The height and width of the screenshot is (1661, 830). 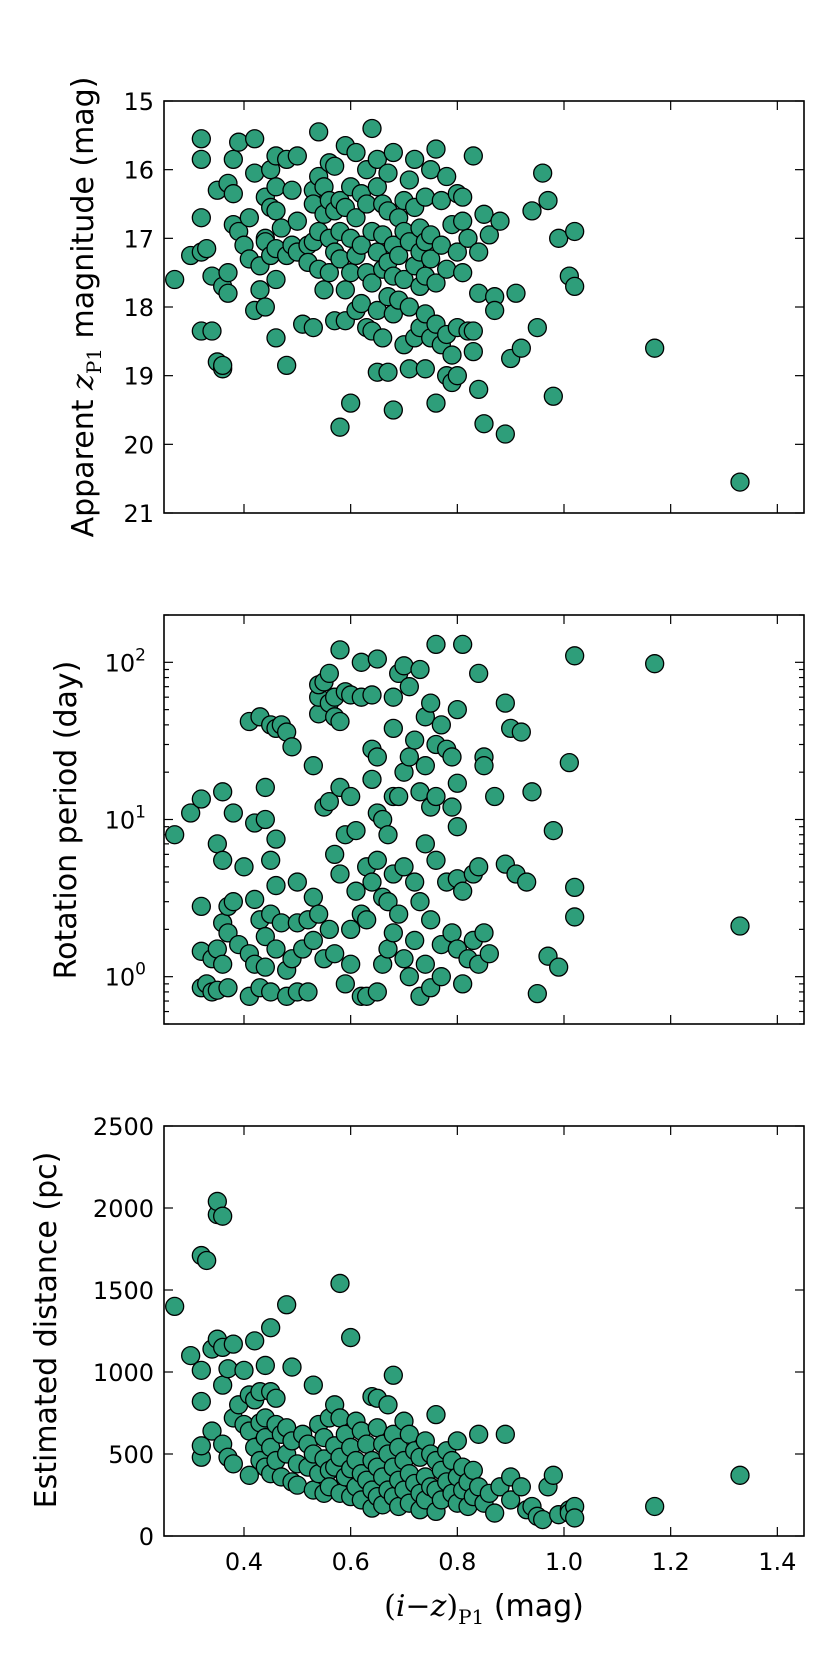 What do you see at coordinates (457, 1360) in the screenshot?
I see `scatter-points` at bounding box center [457, 1360].